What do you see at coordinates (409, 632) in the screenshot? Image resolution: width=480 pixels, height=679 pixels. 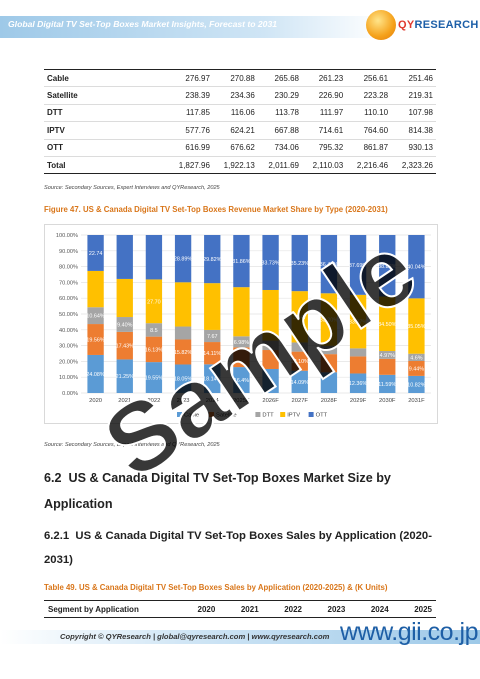 I see `watermark-url: www.gii.co.jp` at bounding box center [409, 632].